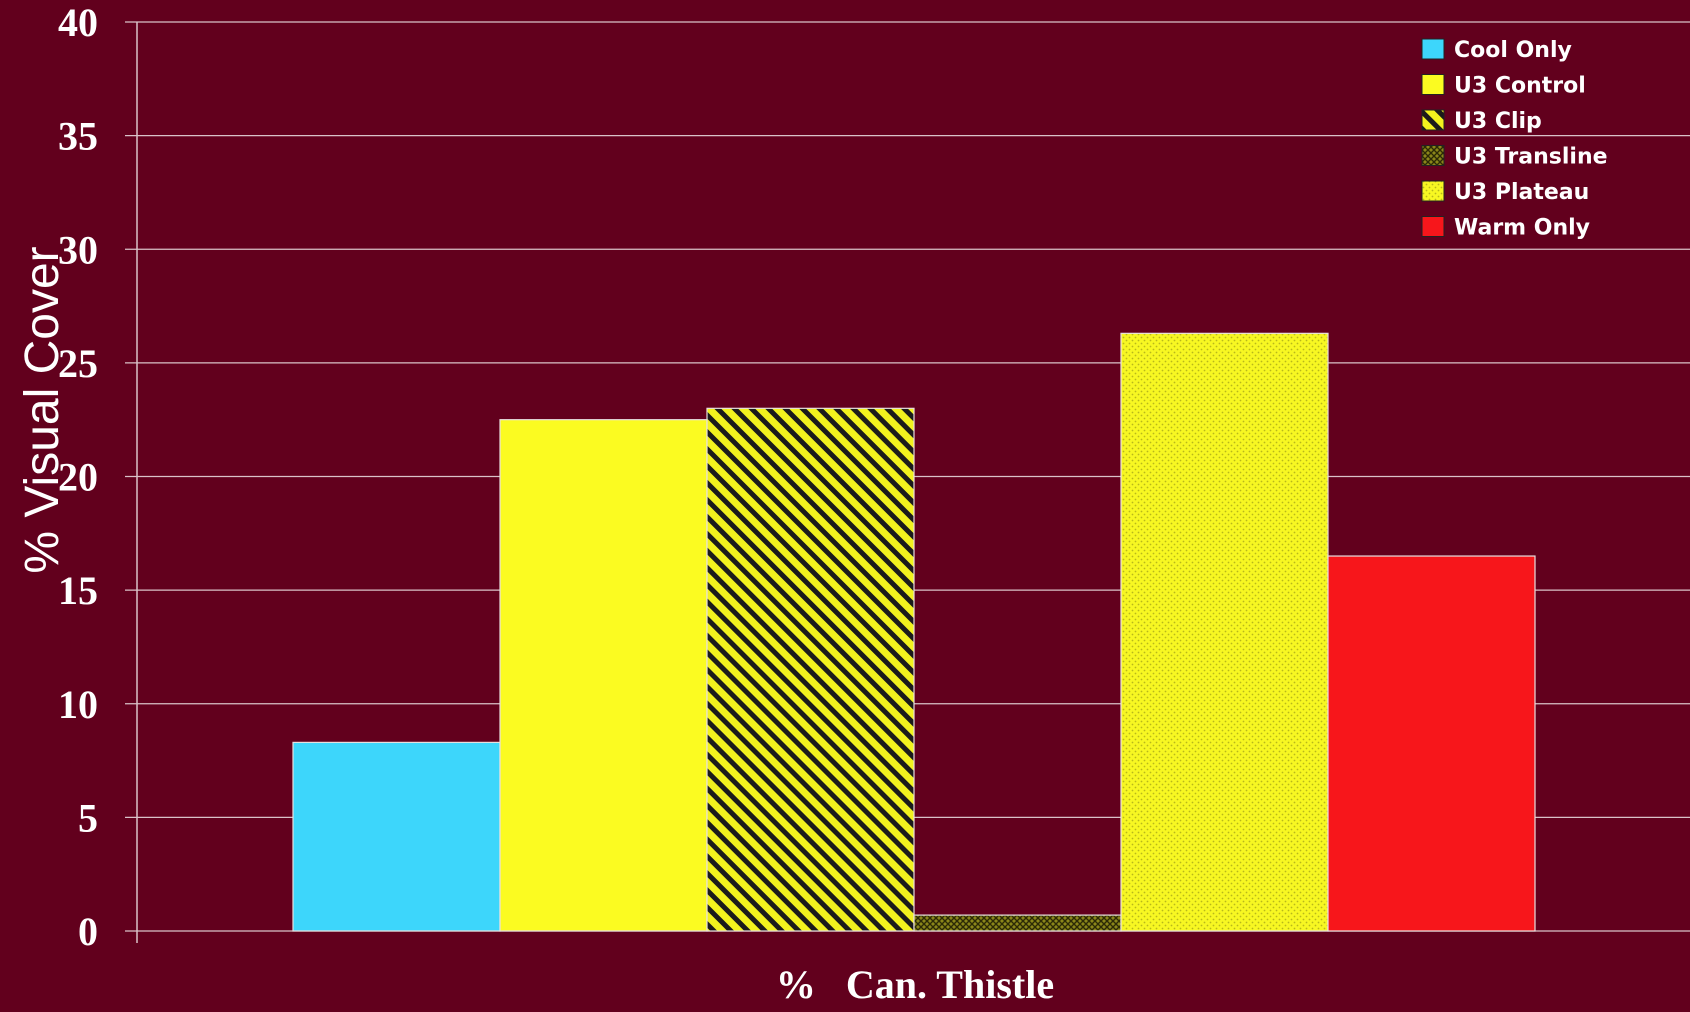  I want to click on legend-label: U3 Plateau, so click(1521, 192).